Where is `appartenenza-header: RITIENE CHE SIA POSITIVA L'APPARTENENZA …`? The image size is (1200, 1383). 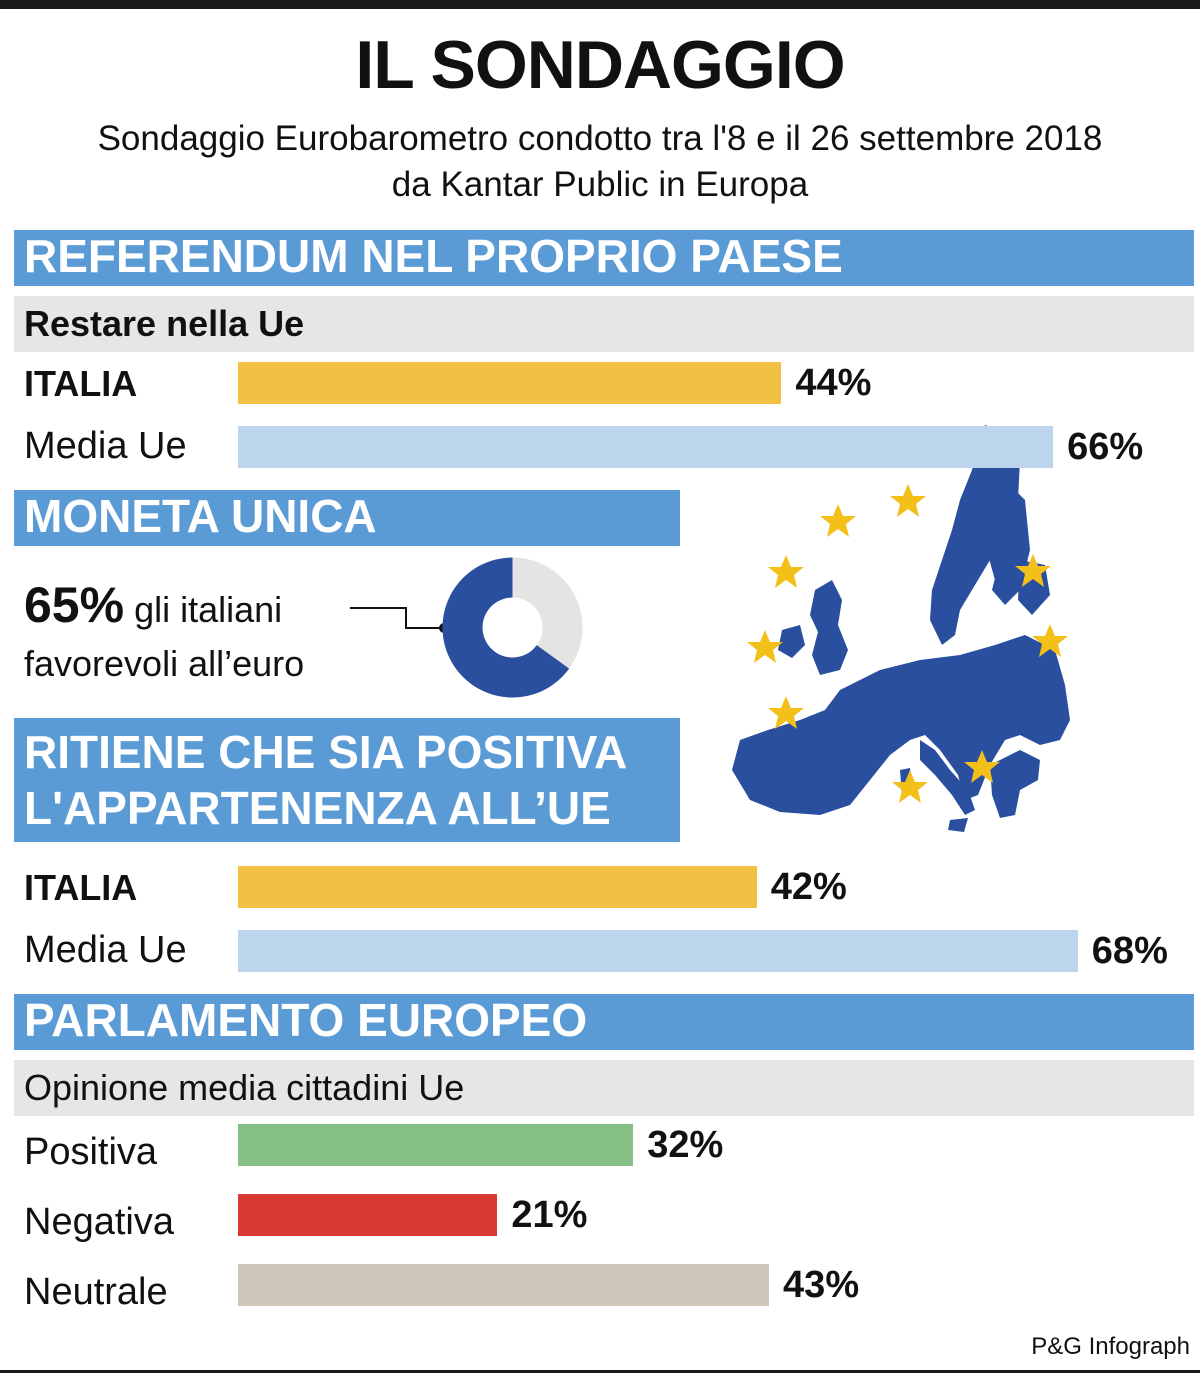 appartenenza-header: RITIENE CHE SIA POSITIVA L'APPARTENENZA … is located at coordinates (347, 780).